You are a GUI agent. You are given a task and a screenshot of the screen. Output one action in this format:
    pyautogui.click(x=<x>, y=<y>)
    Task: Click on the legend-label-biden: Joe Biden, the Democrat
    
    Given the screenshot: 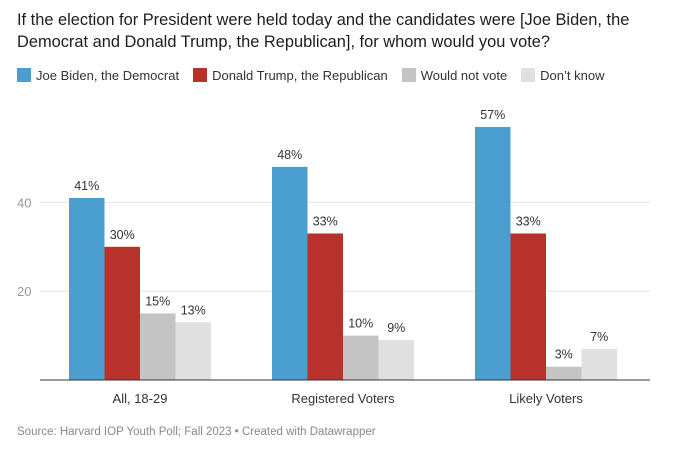 What is the action you would take?
    pyautogui.click(x=108, y=75)
    